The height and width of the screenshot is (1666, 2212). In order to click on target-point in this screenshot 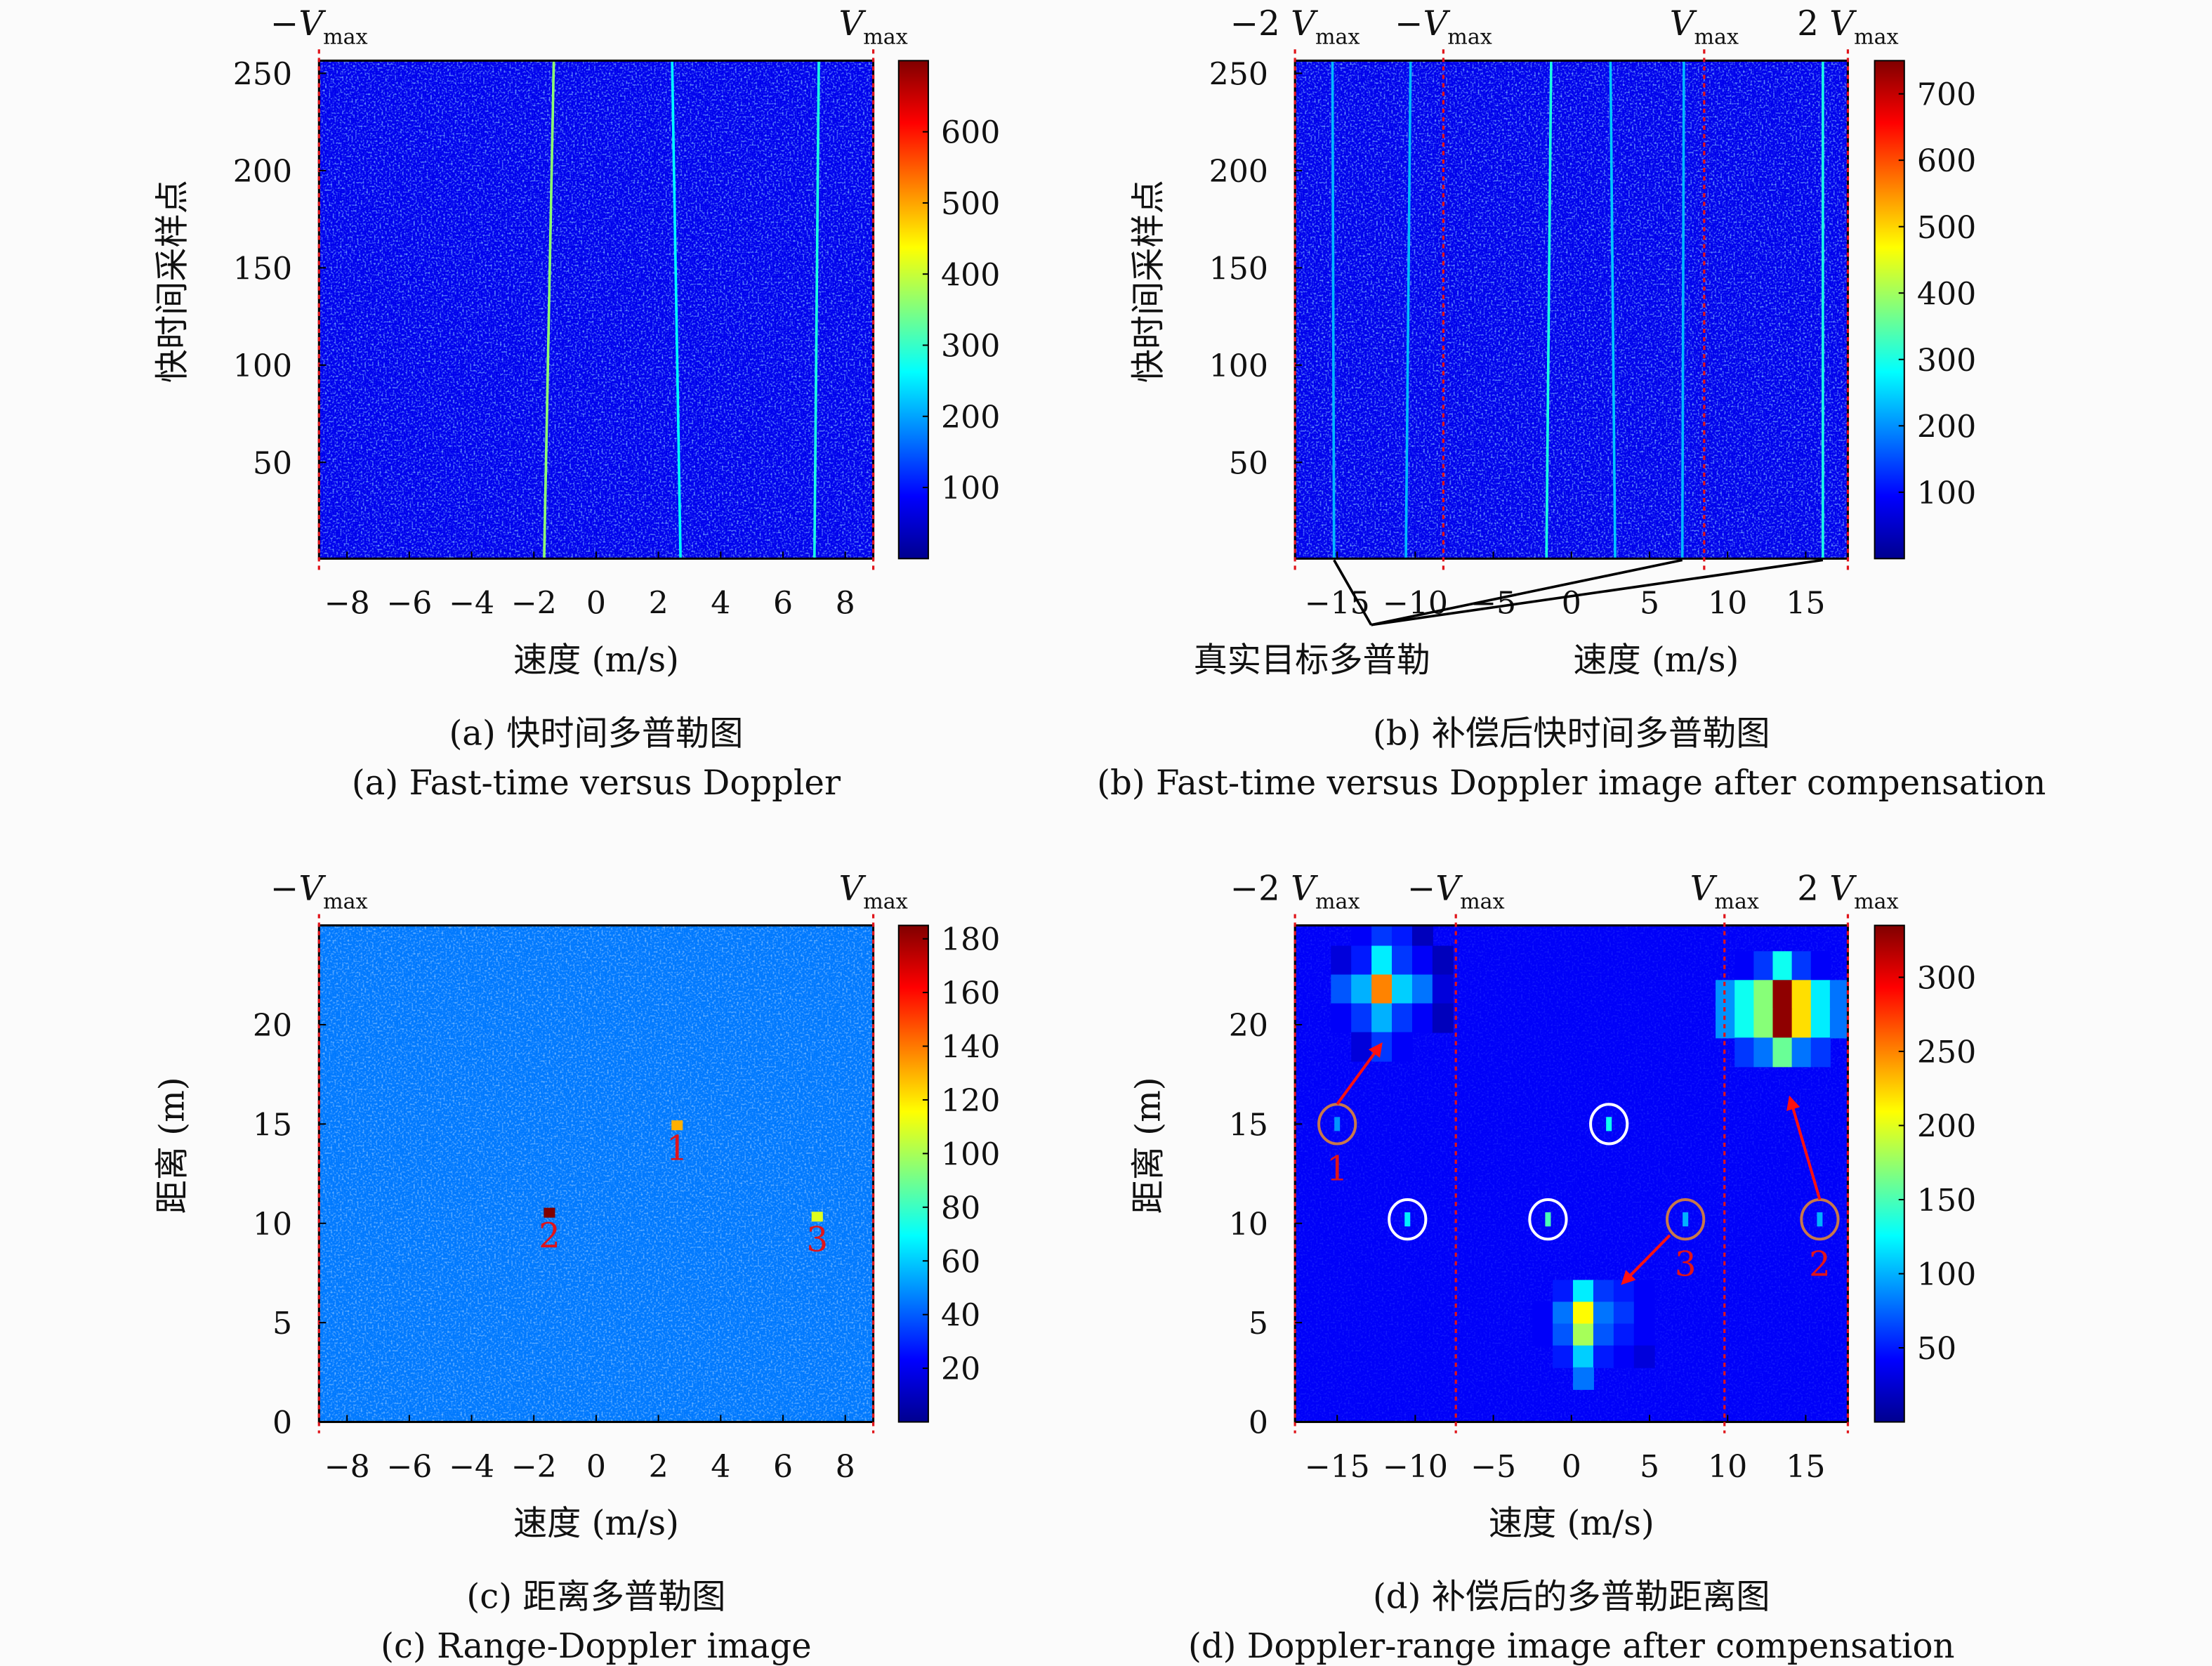, I will do `click(1609, 1124)`.